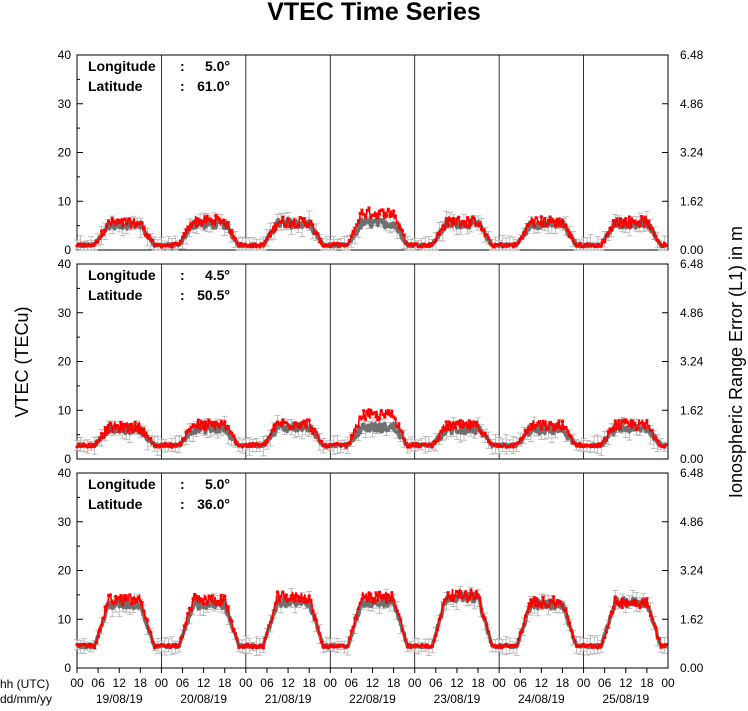  I want to click on x-hour-tick-label: 00, so click(162, 683).